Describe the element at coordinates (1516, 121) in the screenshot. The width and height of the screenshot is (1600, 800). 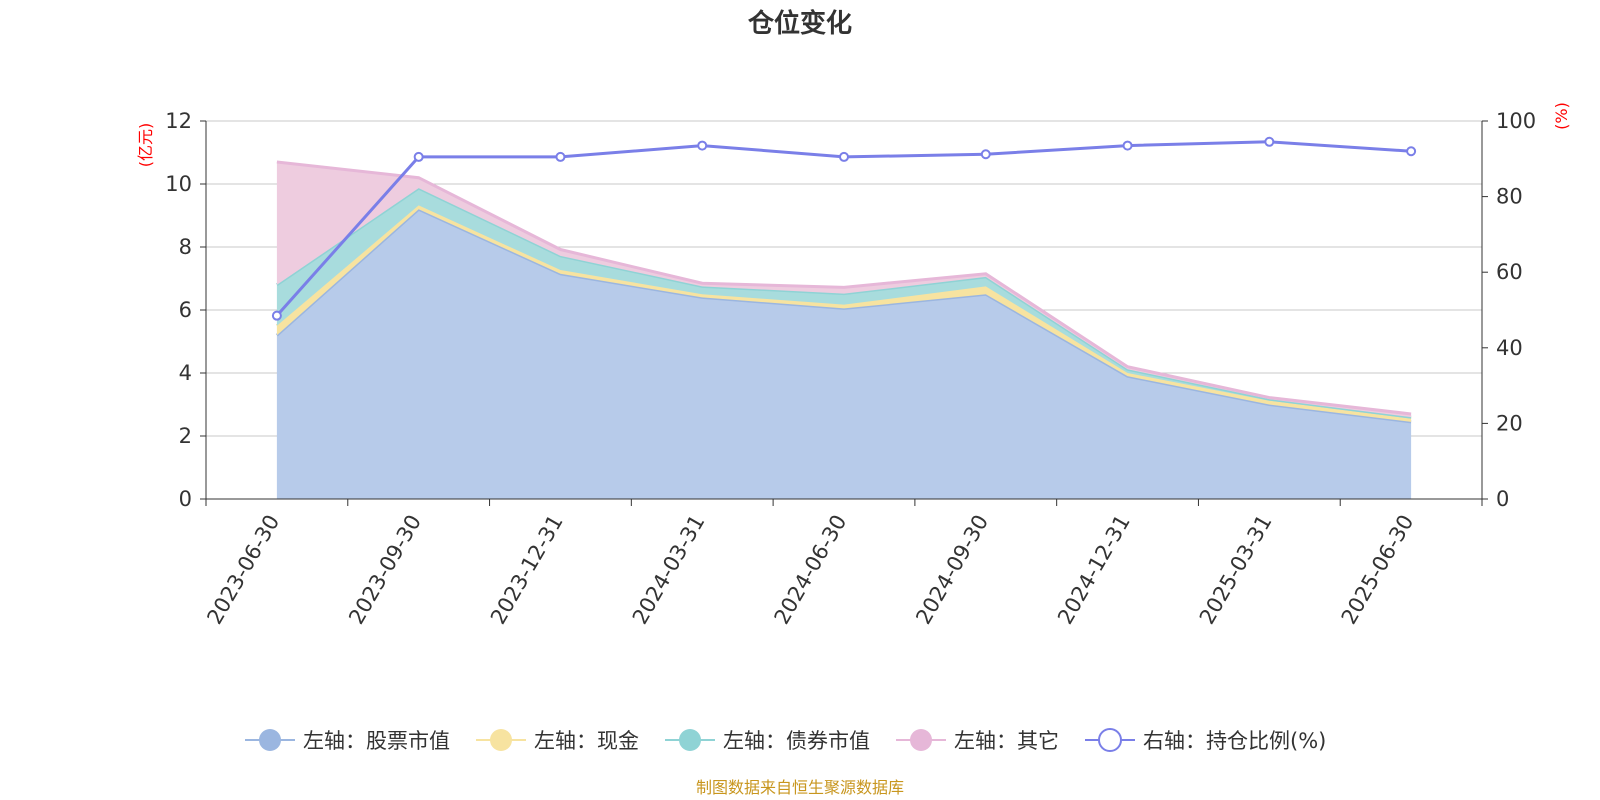
I see `right-tick-label: 100` at that location.